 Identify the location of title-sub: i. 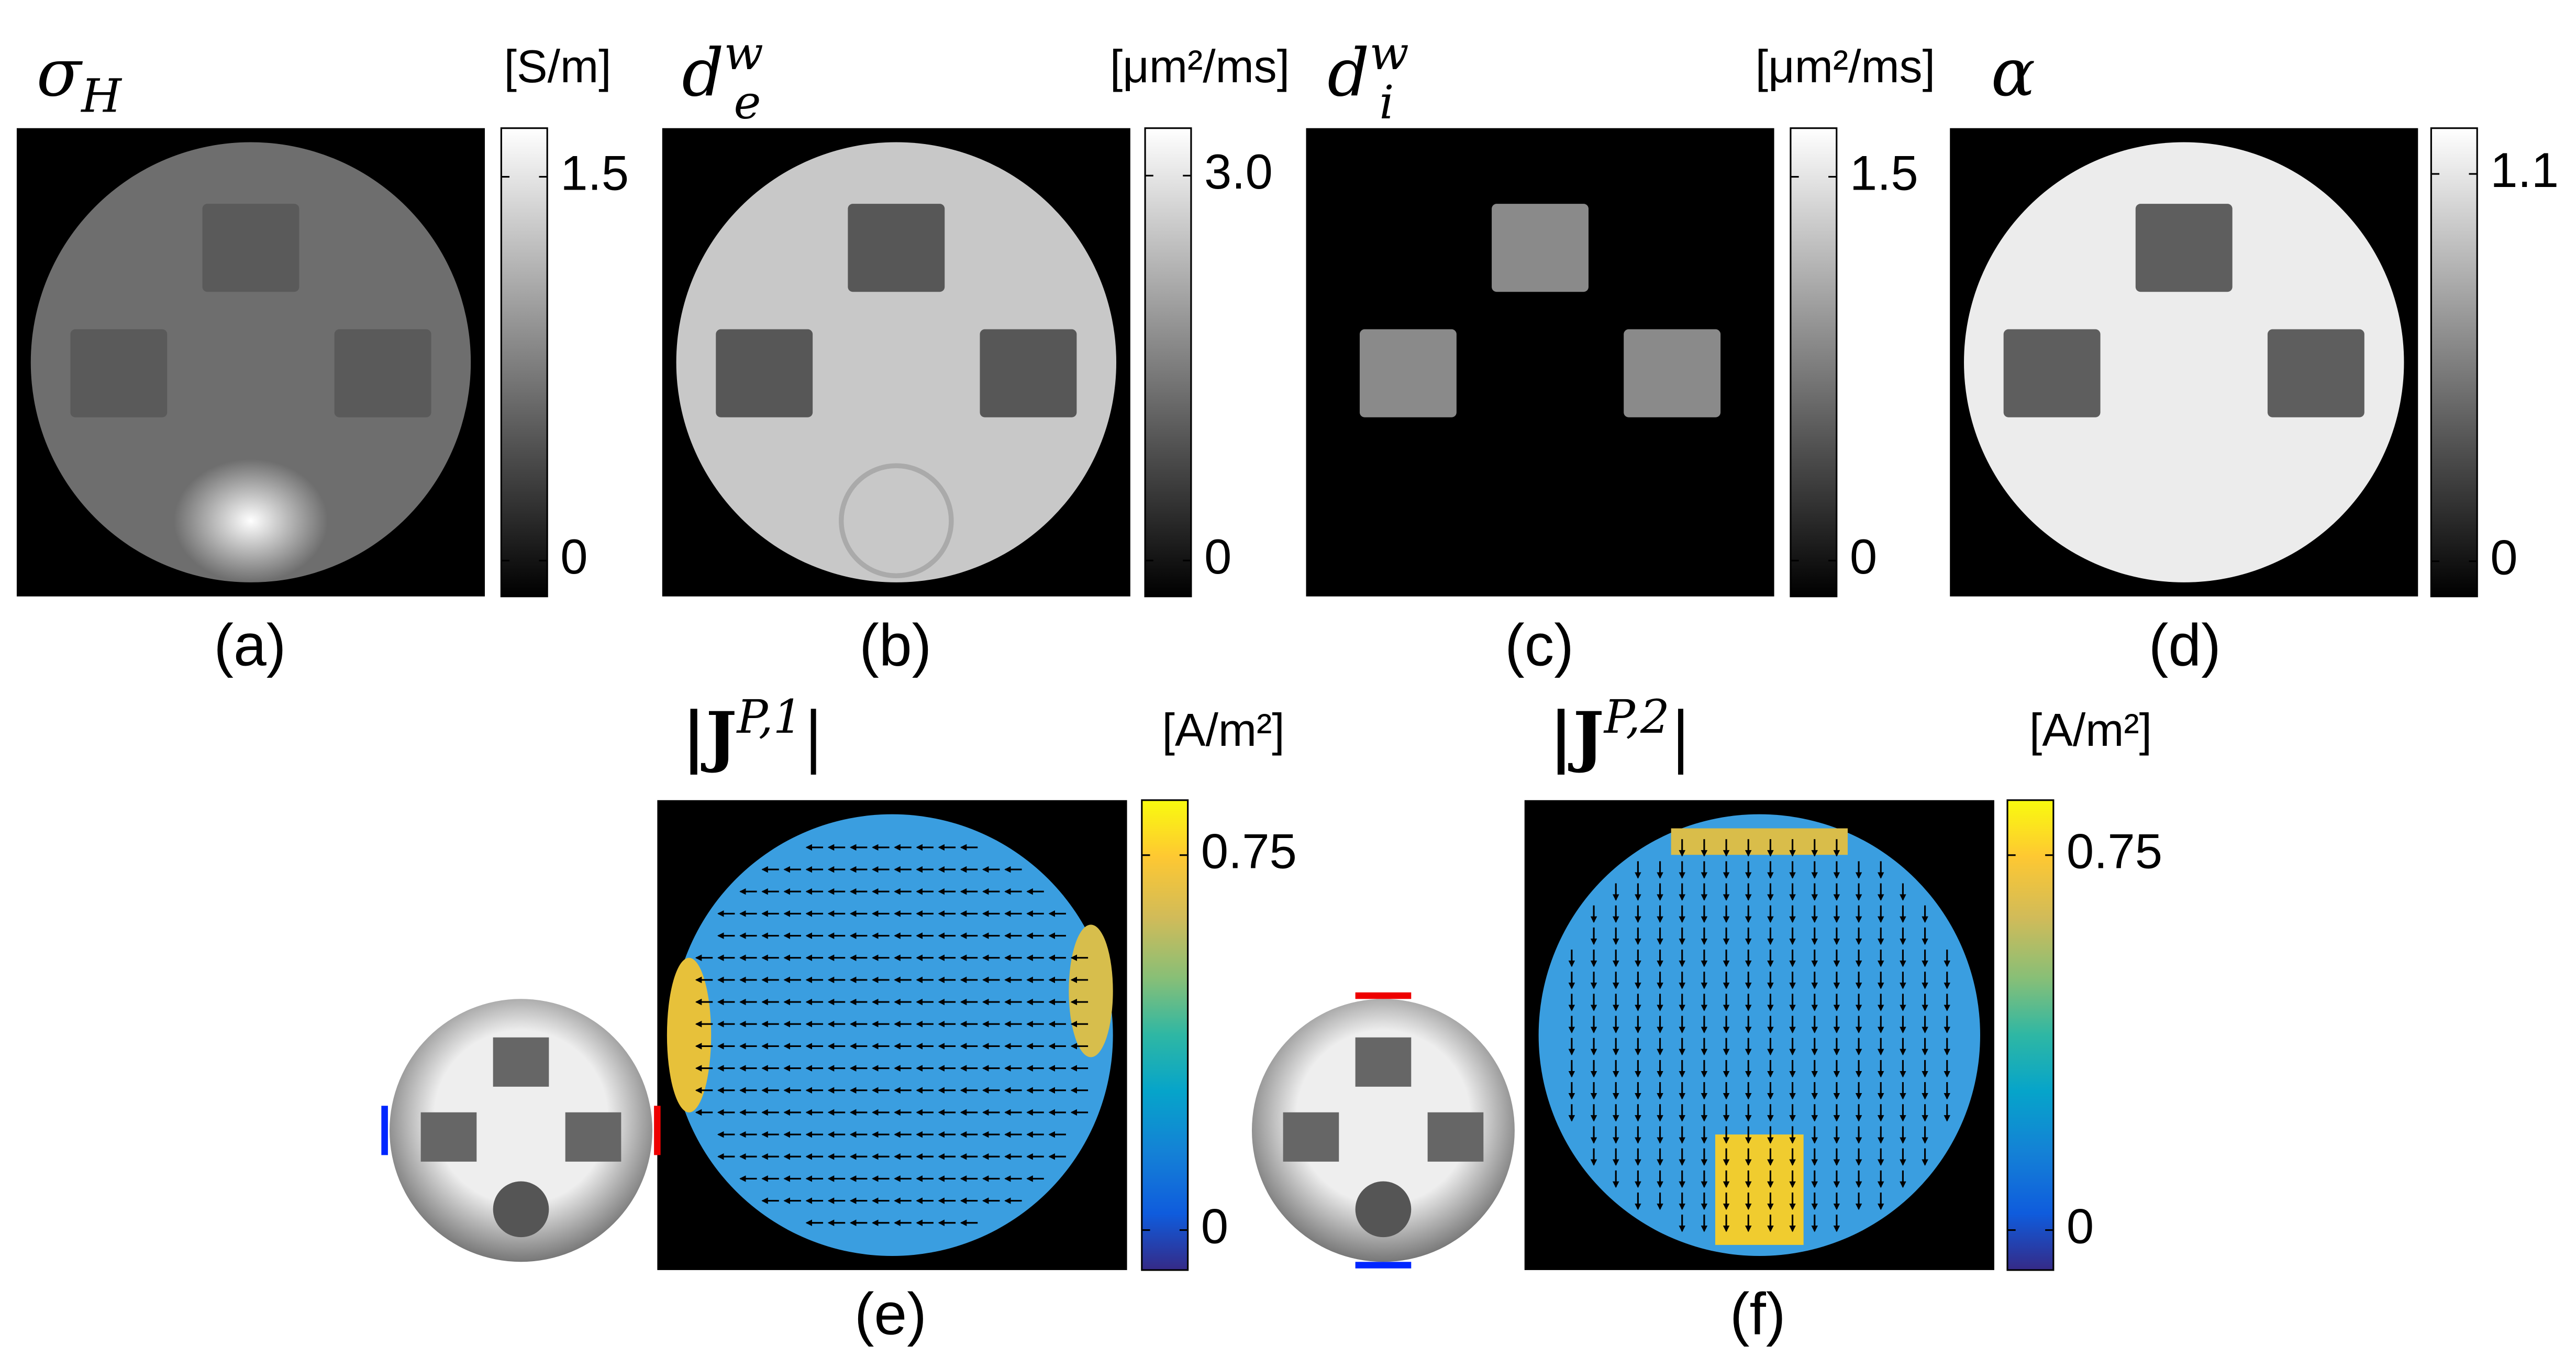
(1386, 102).